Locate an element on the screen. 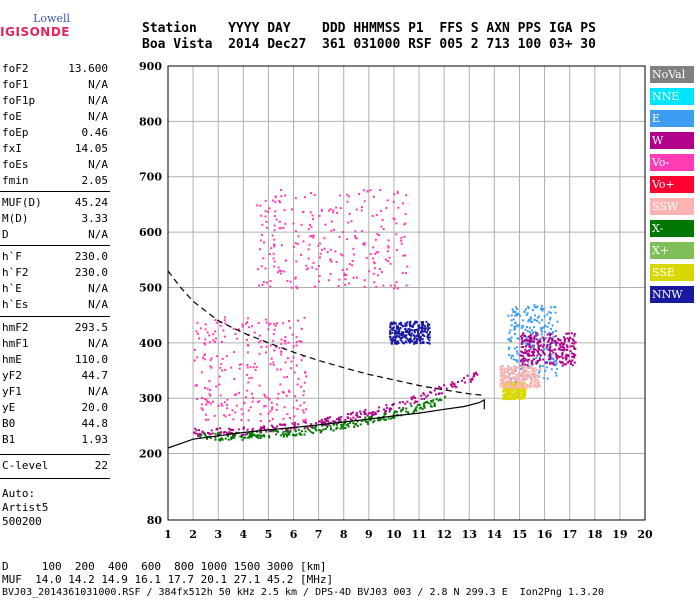 This screenshot has width=700, height=600. param-separator is located at coordinates (55, 245).